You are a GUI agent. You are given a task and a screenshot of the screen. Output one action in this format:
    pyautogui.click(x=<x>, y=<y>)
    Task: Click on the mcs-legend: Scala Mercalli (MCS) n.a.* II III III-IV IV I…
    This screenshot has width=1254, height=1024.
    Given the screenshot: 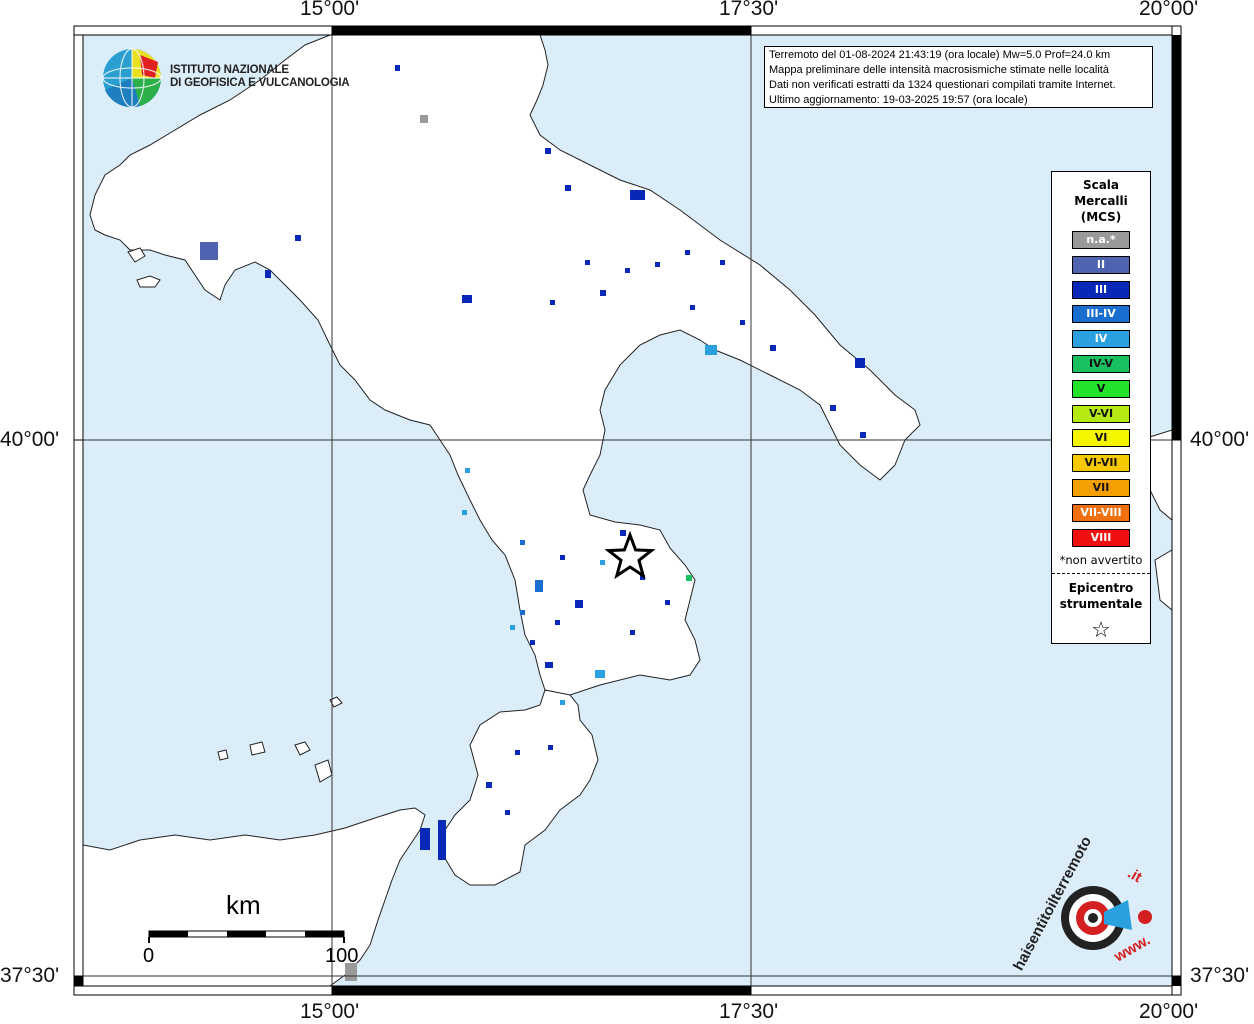 What is the action you would take?
    pyautogui.click(x=1101, y=407)
    